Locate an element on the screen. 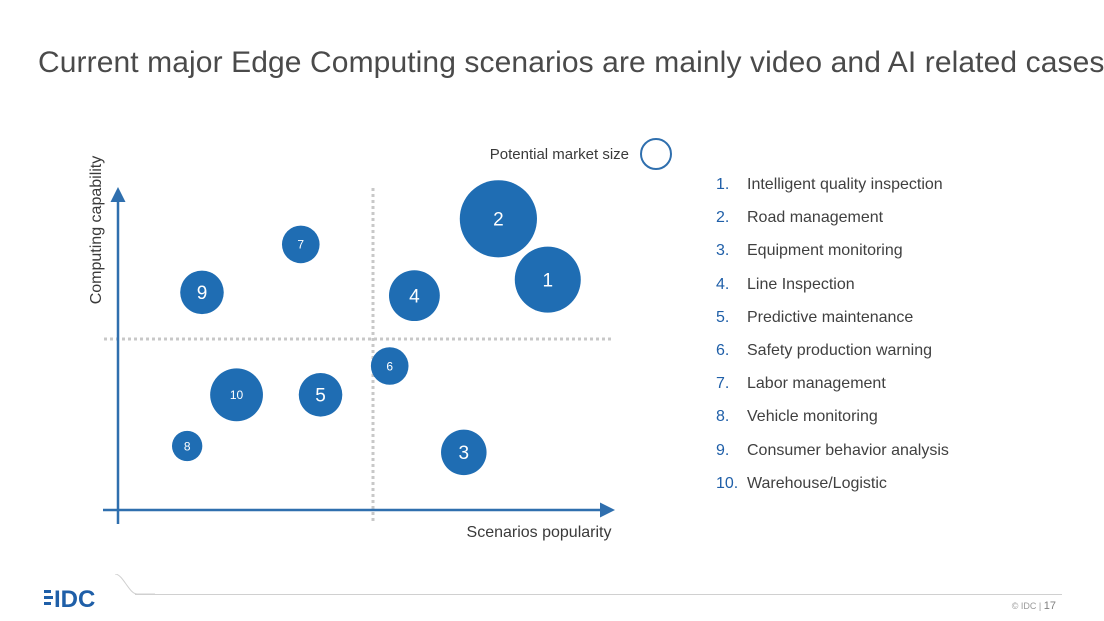 This screenshot has width=1104, height=621. page-number: 17 is located at coordinates (1049, 606).